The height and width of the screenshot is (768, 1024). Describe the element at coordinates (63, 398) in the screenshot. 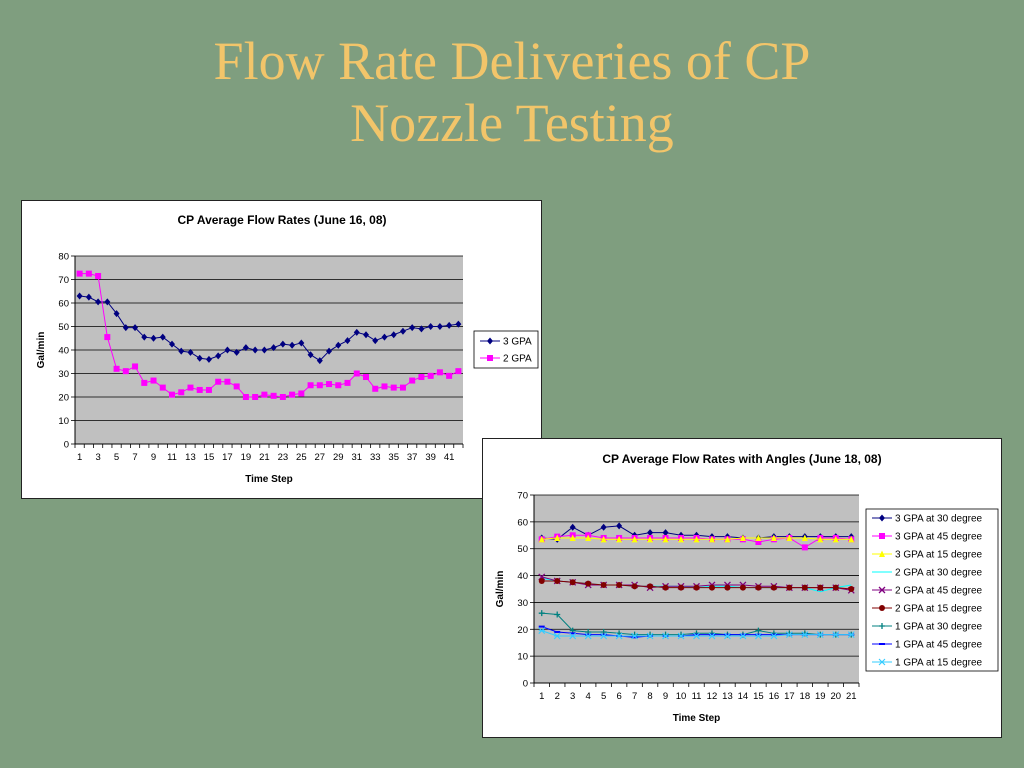

I see `chart-1-ytick-label: 20` at that location.